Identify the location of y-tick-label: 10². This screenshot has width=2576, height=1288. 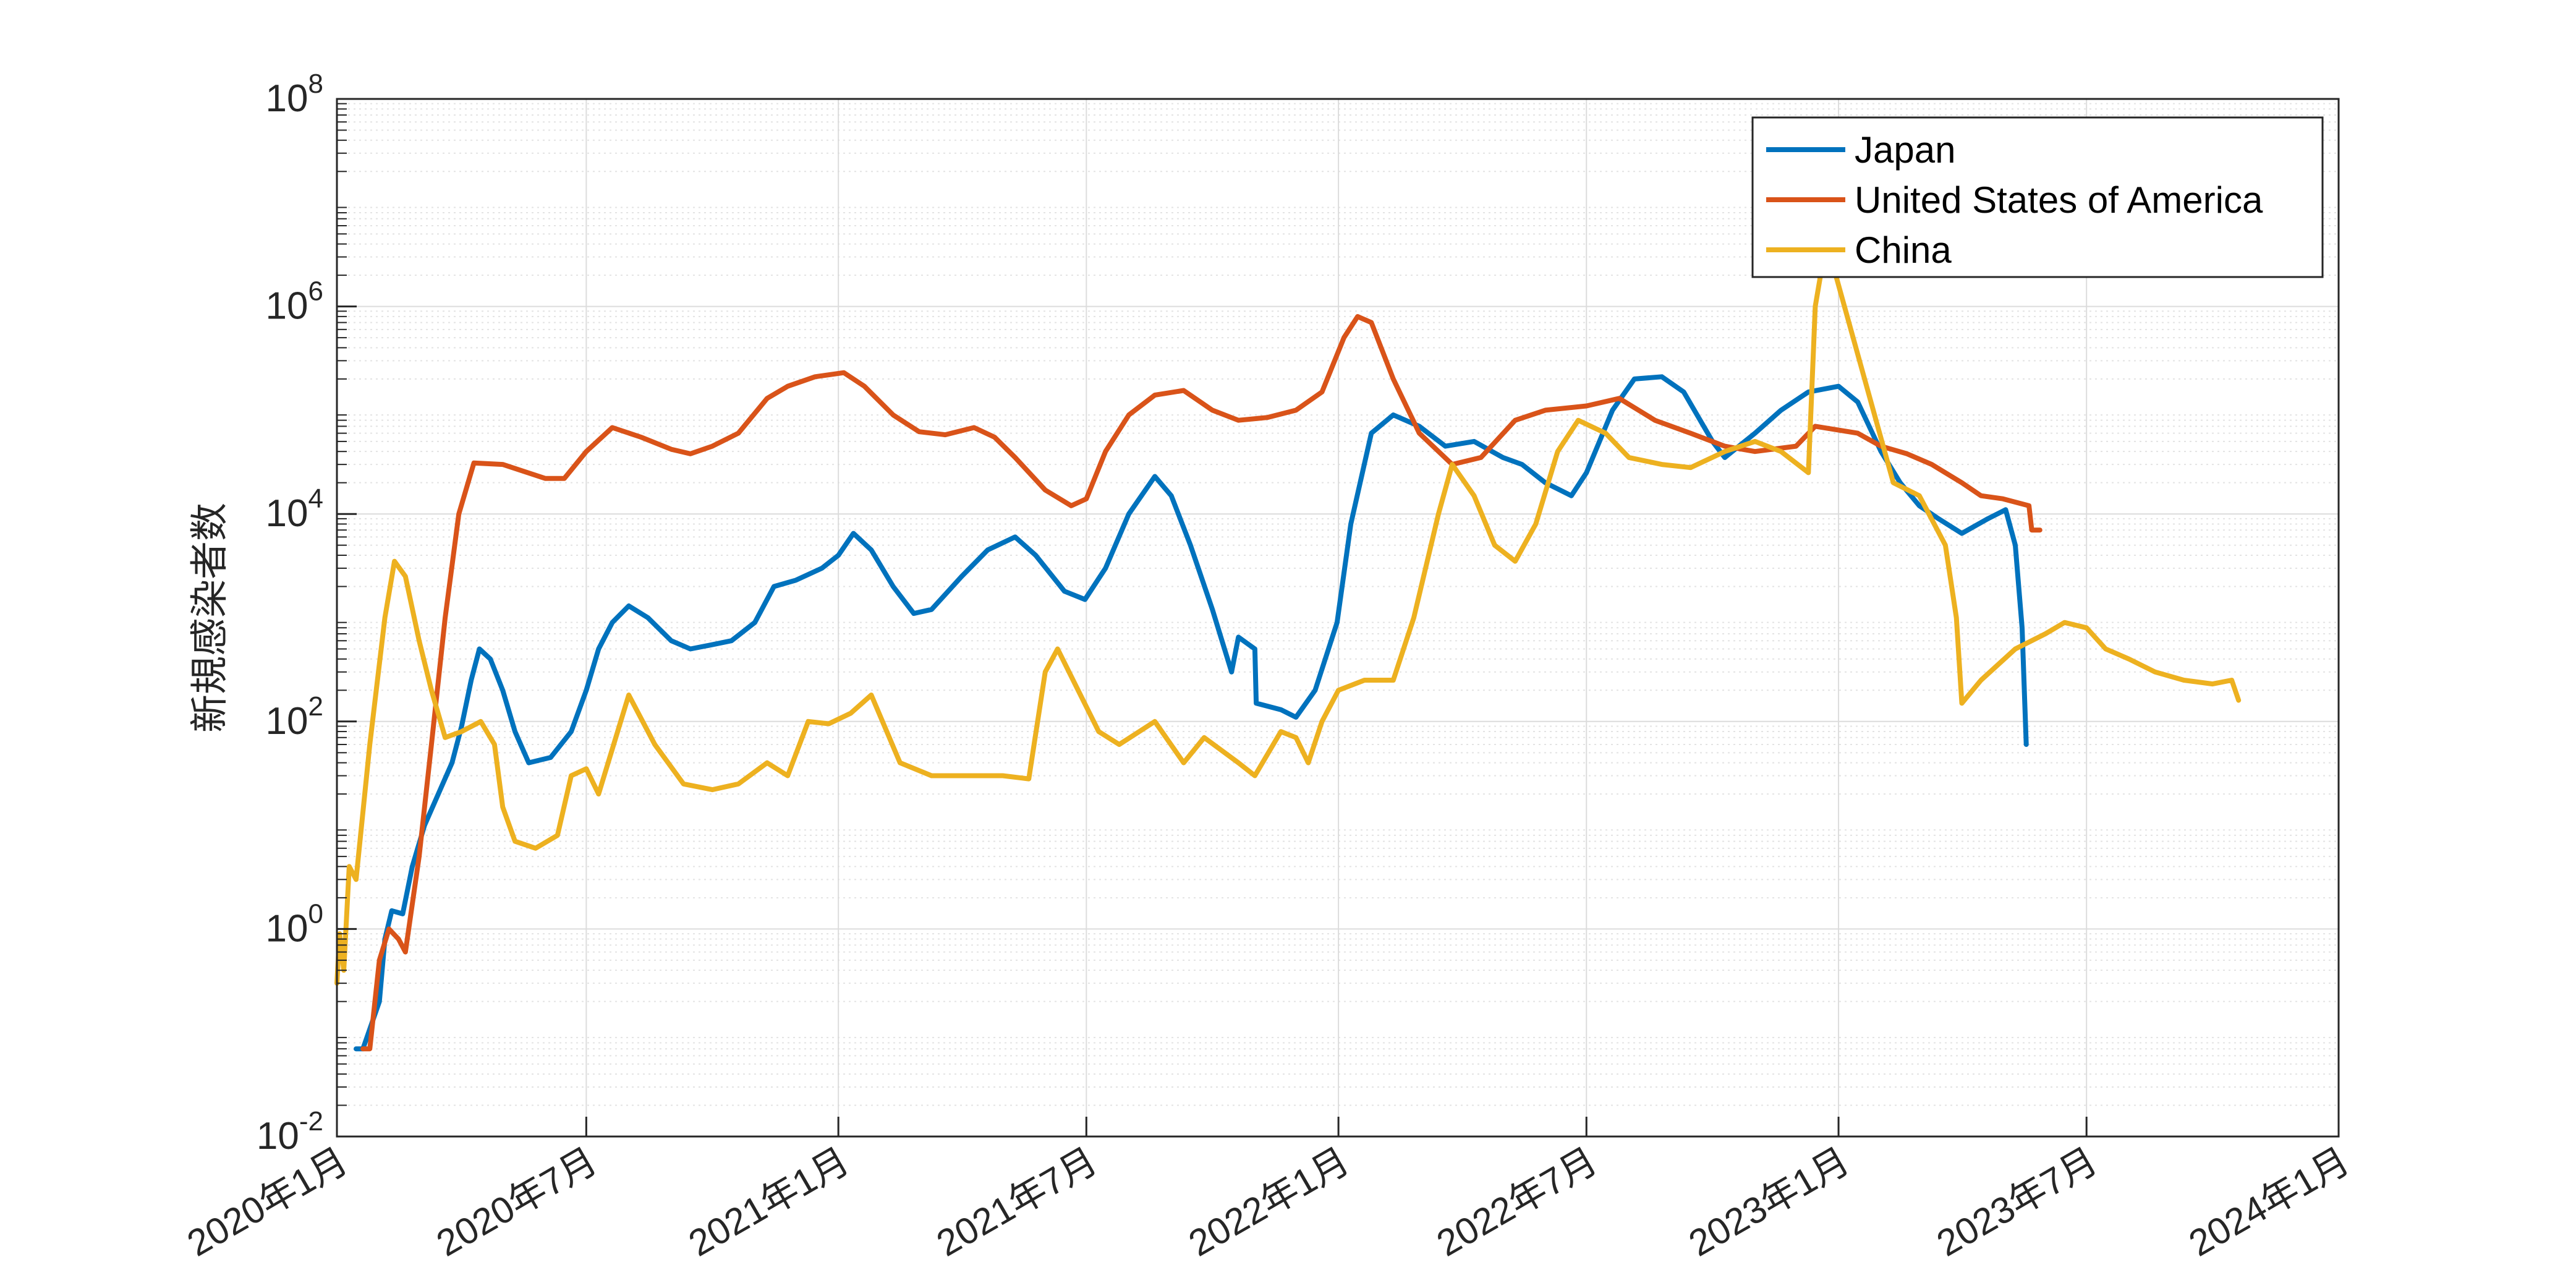
(294, 717).